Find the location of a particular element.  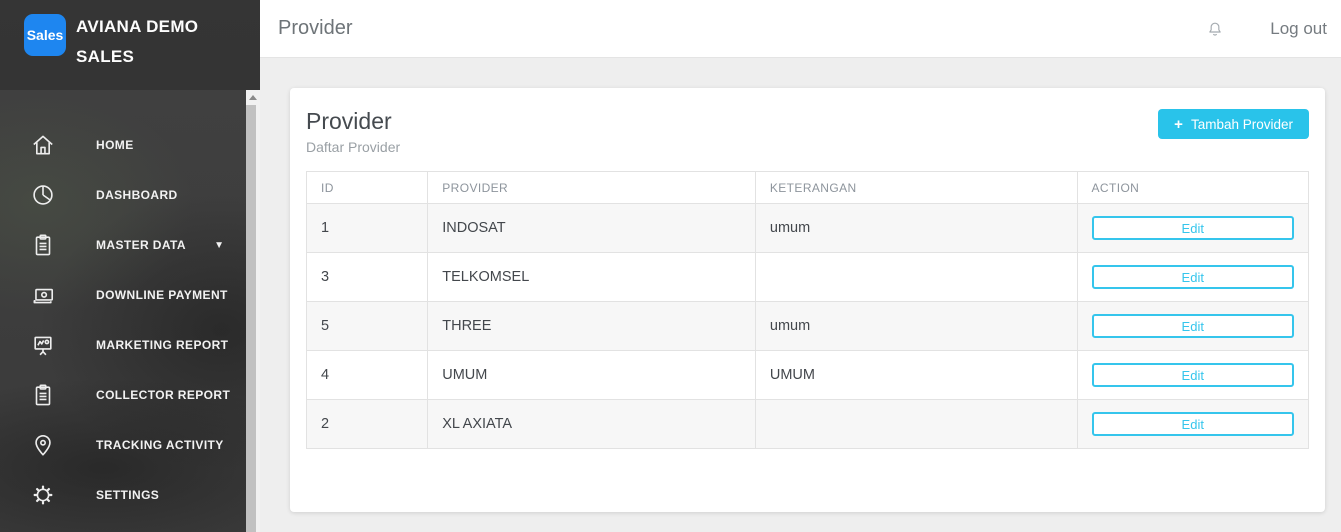

cell-provider: XL AXIATA is located at coordinates (591, 424).